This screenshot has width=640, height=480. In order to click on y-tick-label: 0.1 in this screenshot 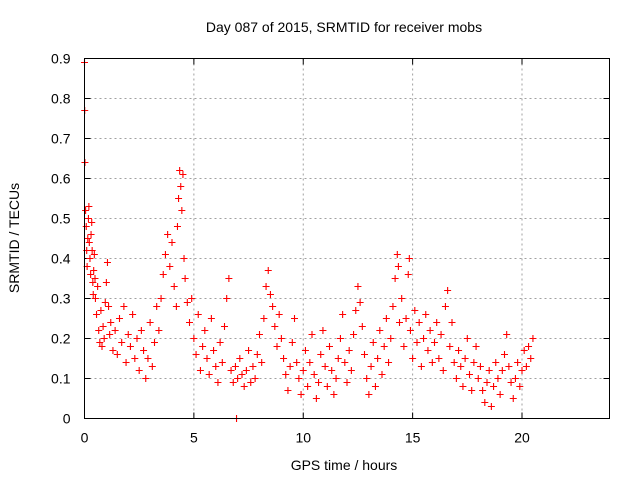, I will do `click(61, 379)`.